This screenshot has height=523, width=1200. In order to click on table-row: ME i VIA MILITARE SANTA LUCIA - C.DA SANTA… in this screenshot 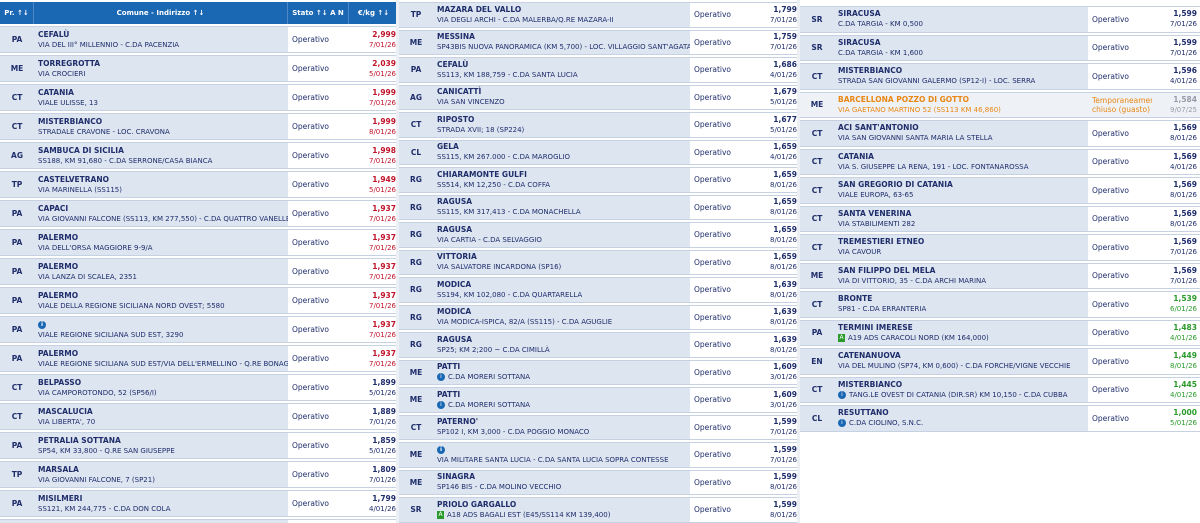, I will do `click(599, 455)`.